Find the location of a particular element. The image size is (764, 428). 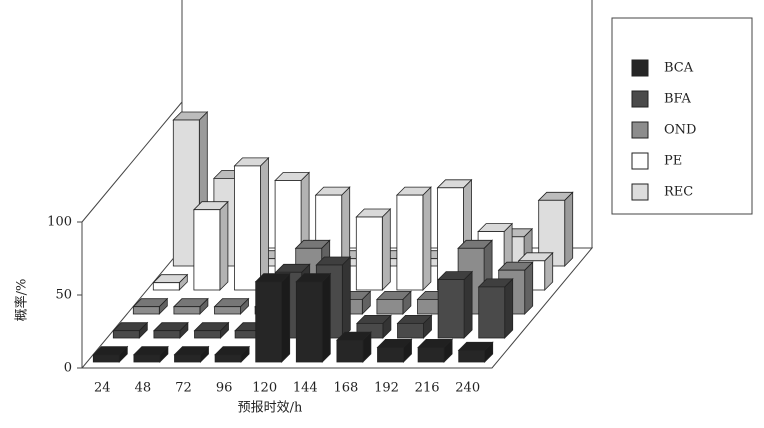

x-tick-label: 192 is located at coordinates (386, 388).